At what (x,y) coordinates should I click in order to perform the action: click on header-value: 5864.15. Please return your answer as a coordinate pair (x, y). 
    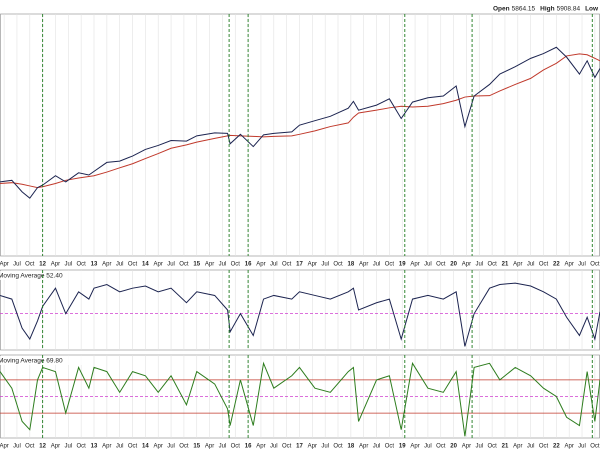
    Looking at the image, I should click on (524, 9).